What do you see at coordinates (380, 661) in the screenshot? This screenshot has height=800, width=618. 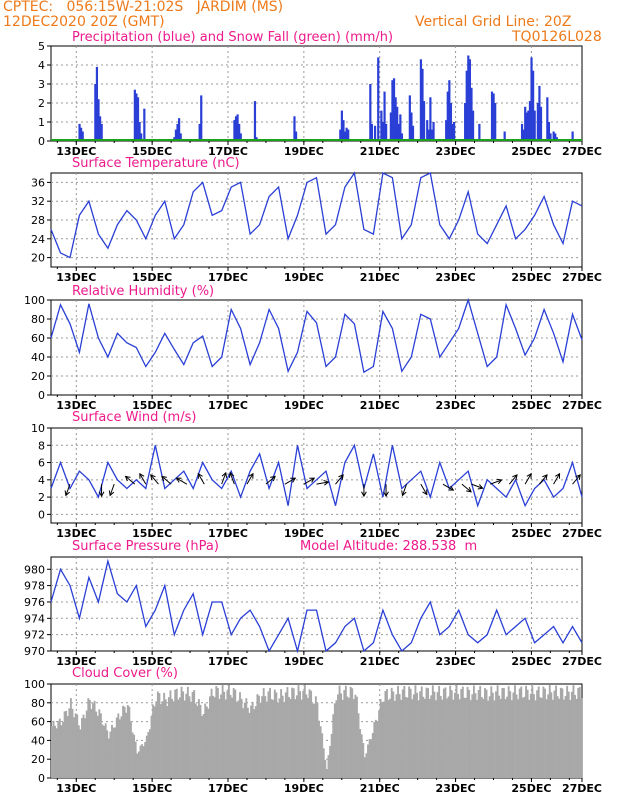 I see `pressure-xtick-label: 21DEC` at bounding box center [380, 661].